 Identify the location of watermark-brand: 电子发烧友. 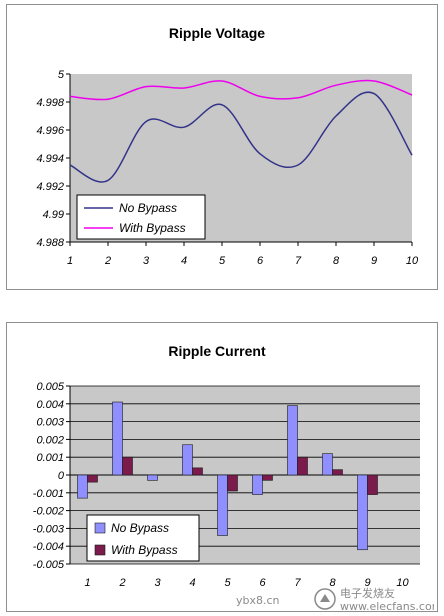
(367, 593).